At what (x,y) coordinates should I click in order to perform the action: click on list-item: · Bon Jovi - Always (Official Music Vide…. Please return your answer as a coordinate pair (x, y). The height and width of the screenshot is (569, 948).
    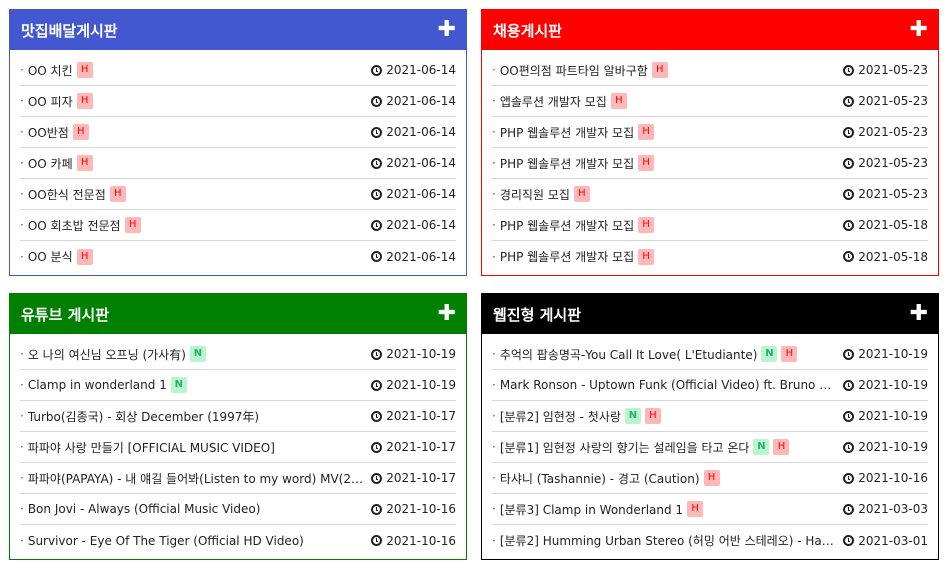
    Looking at the image, I should click on (238, 509).